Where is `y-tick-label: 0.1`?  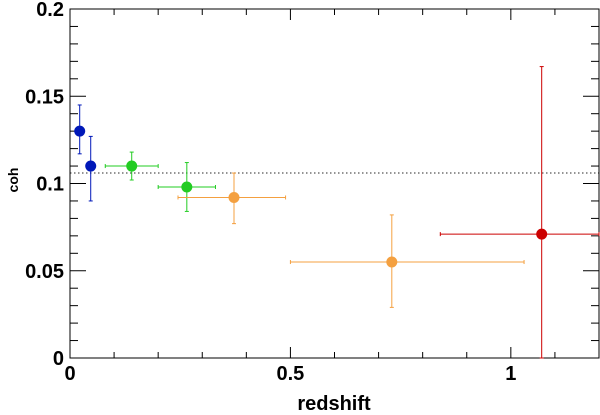 y-tick-label: 0.1 is located at coordinates (50, 185).